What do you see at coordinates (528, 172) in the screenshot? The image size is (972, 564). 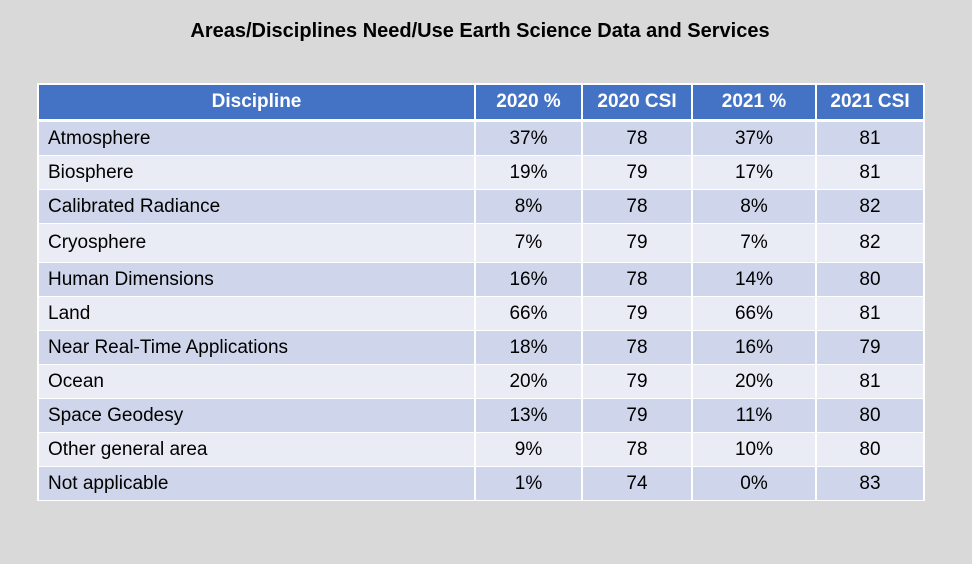 I see `percent-2020-cell: 19%` at bounding box center [528, 172].